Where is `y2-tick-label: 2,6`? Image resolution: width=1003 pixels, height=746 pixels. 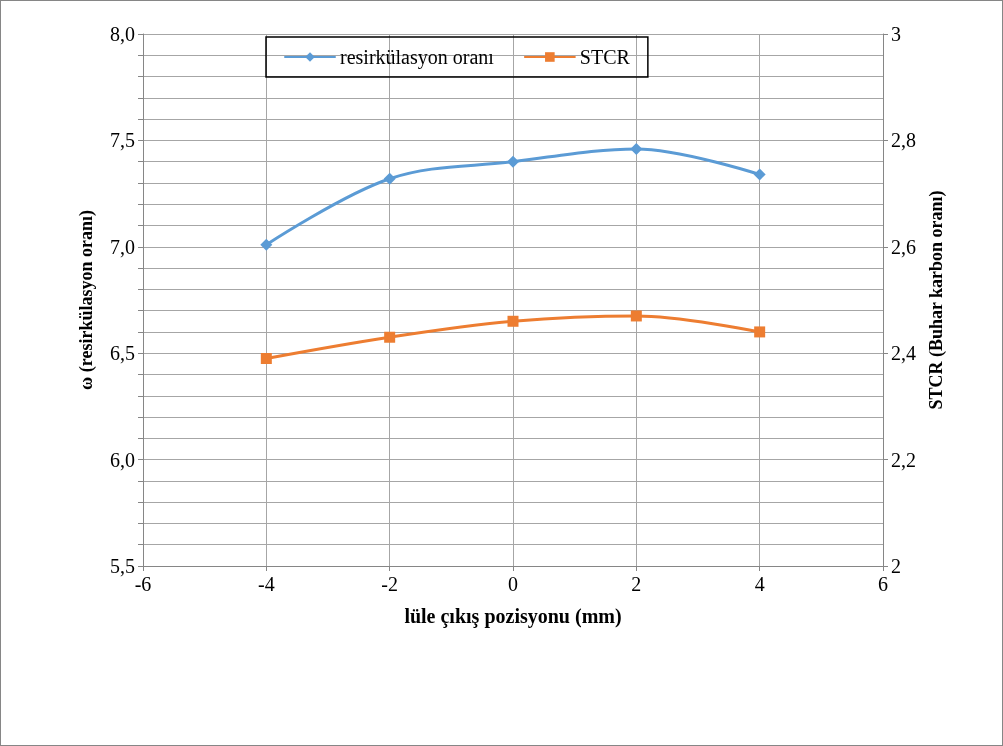
y2-tick-label: 2,6 is located at coordinates (903, 246).